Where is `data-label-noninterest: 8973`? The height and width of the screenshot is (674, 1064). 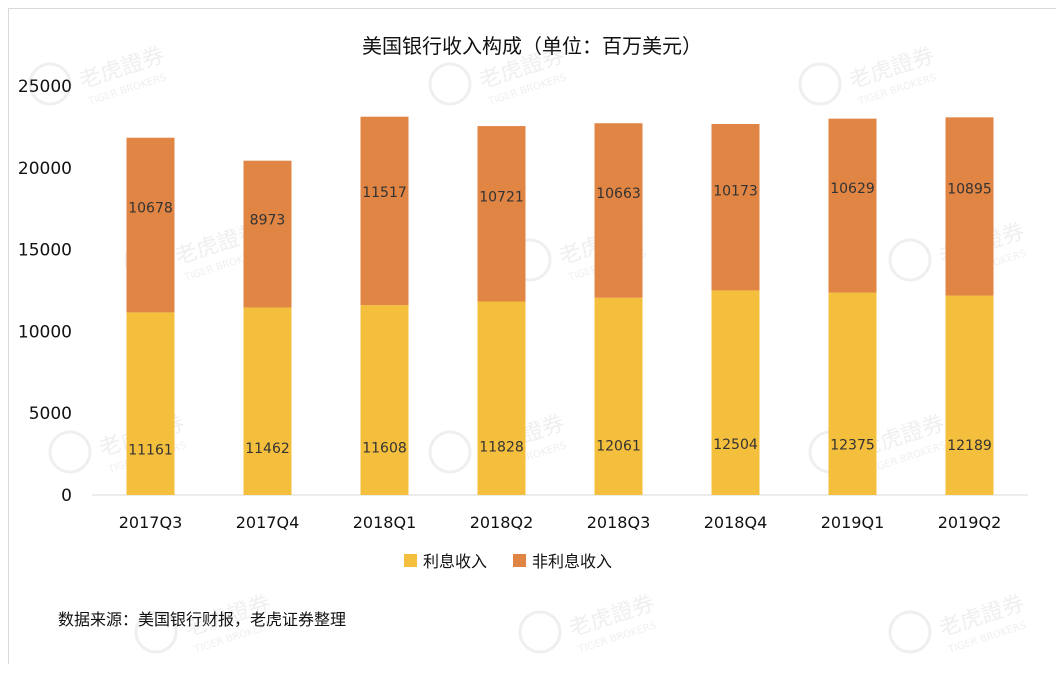
data-label-noninterest: 8973 is located at coordinates (268, 220).